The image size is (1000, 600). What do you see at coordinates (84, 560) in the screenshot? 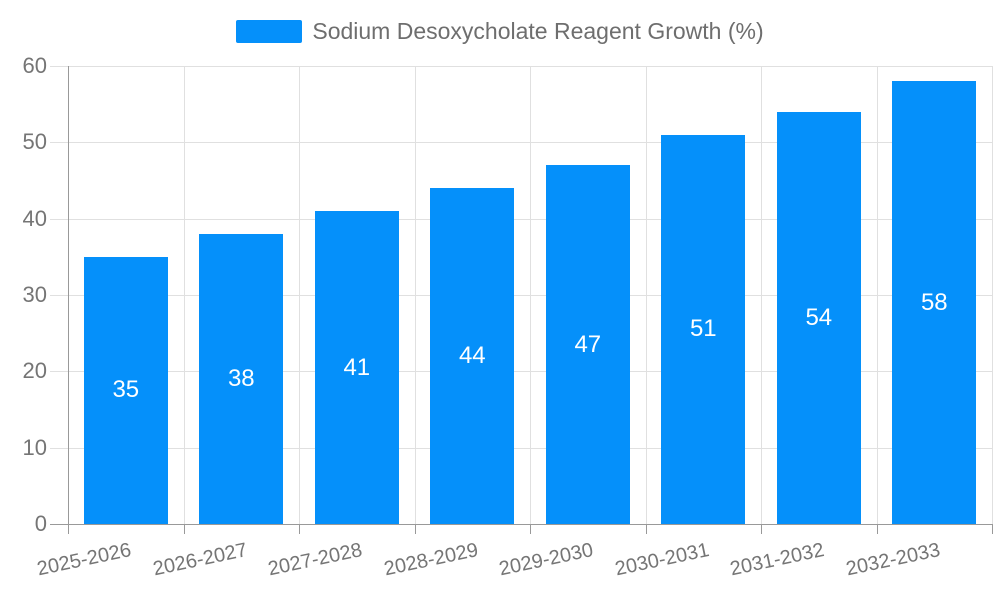
I see `x-axis-tick-label: 2025-2026` at bounding box center [84, 560].